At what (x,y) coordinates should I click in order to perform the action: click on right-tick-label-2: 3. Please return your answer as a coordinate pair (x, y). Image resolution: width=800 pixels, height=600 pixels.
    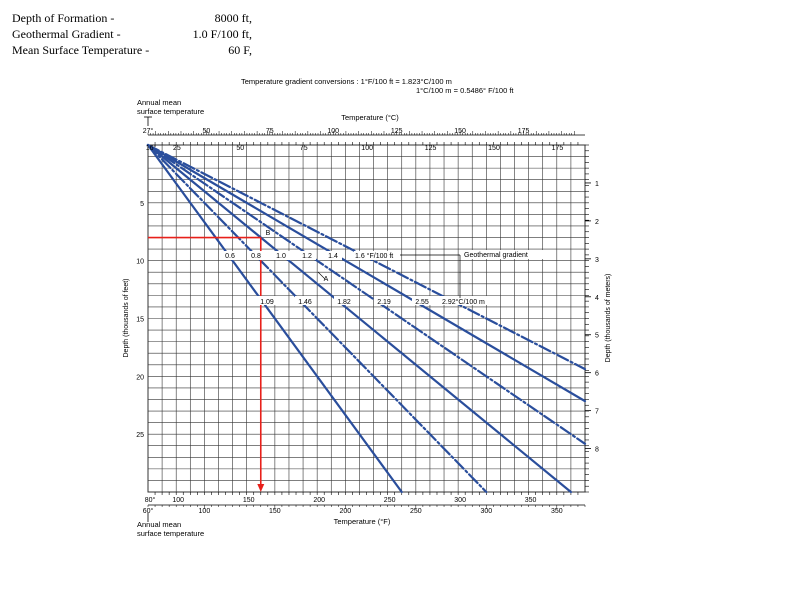
    Looking at the image, I should click on (597, 260).